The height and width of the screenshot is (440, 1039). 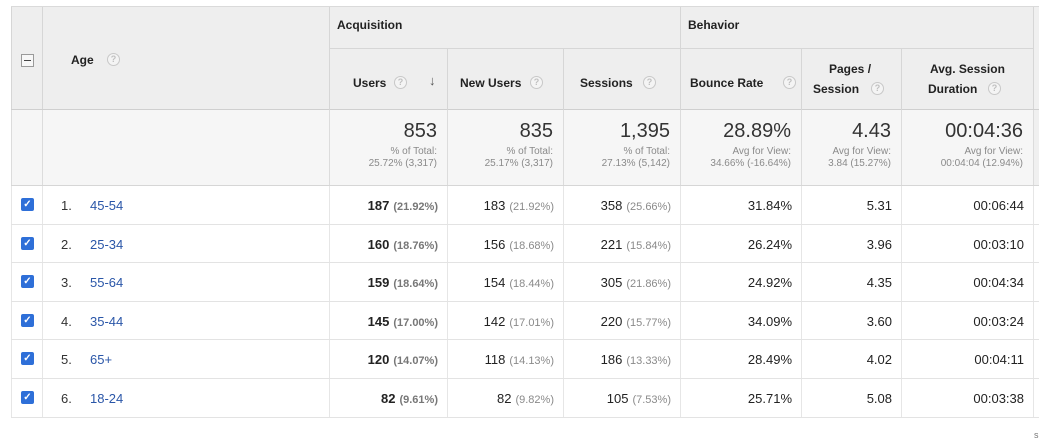 I want to click on row-pages-cell: 4.35, so click(x=851, y=282).